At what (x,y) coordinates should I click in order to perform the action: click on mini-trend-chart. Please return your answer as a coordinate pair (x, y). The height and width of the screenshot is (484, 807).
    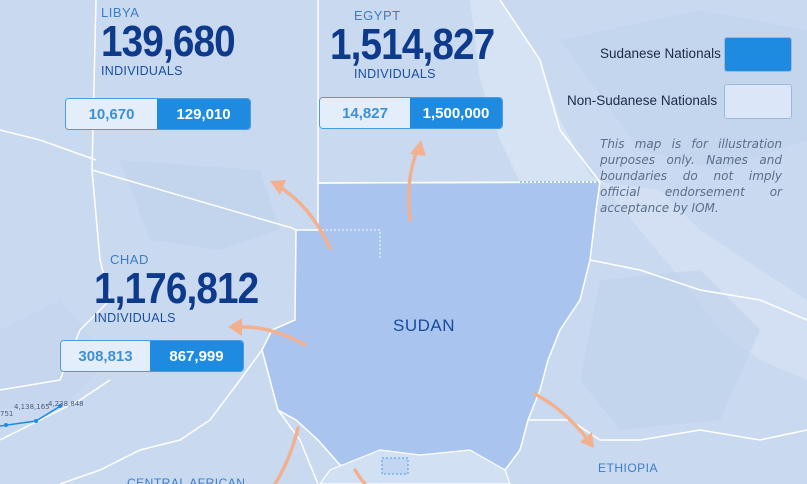
    Looking at the image, I should click on (31, 415).